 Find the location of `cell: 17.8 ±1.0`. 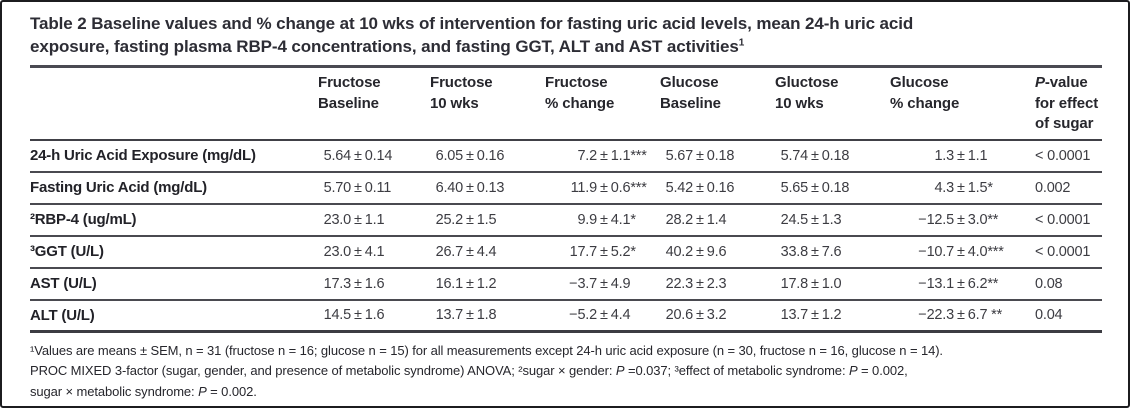

cell: 17.8 ±1.0 is located at coordinates (811, 283).